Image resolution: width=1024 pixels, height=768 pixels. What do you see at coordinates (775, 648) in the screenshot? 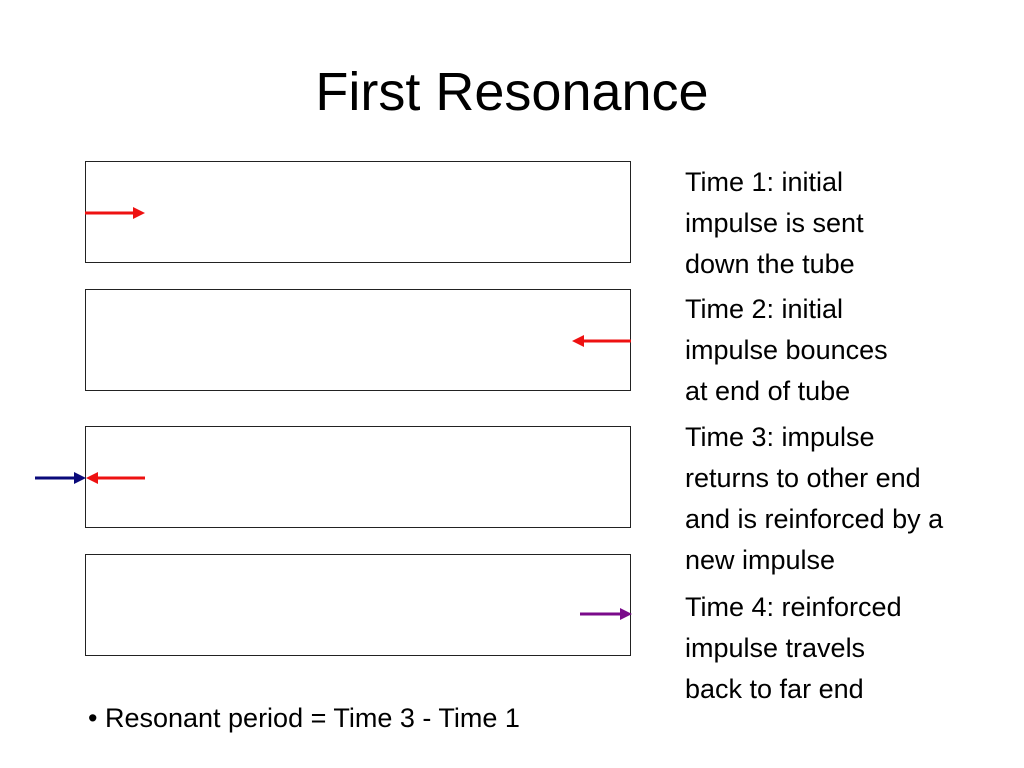
I see `caption-line: impulse travels` at bounding box center [775, 648].